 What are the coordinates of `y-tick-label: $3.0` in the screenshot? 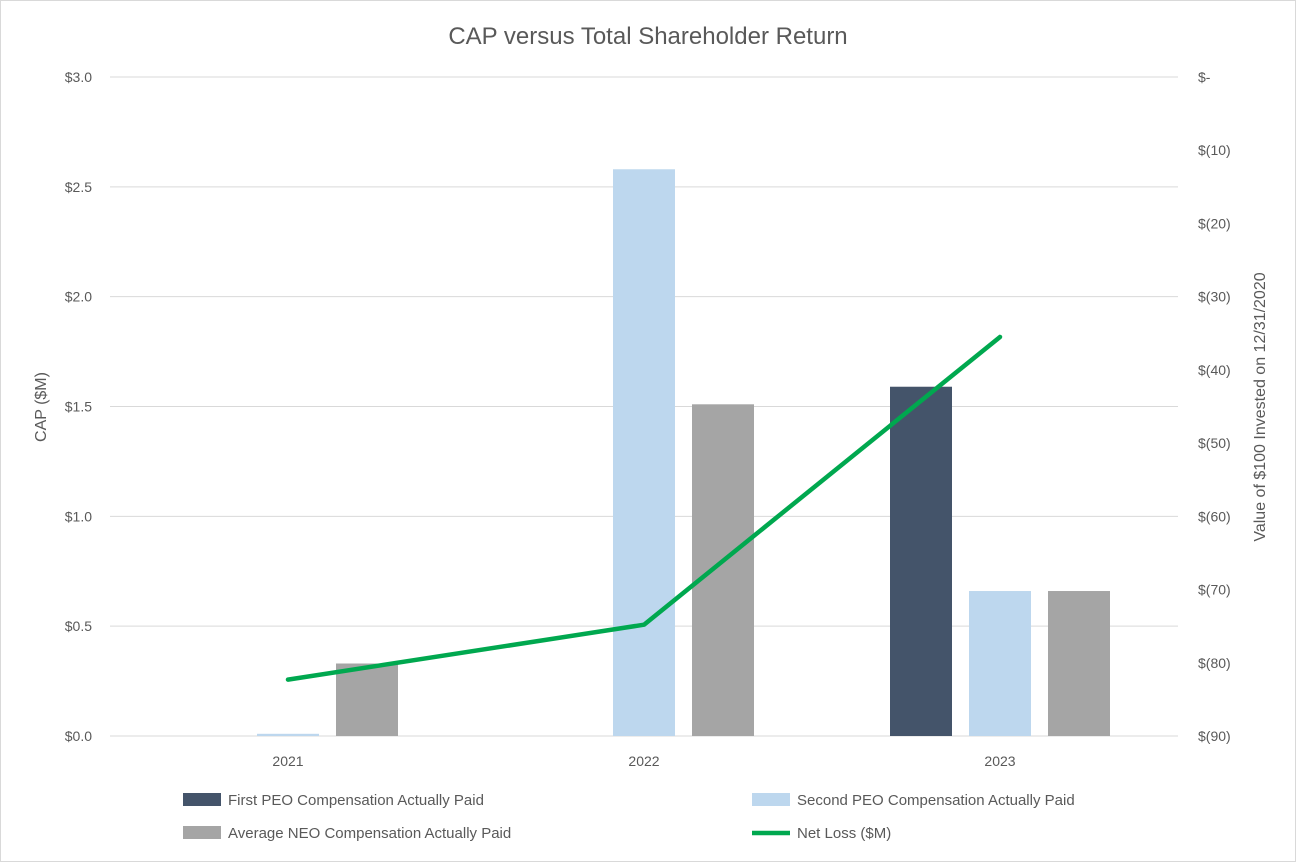 It's located at (78, 77).